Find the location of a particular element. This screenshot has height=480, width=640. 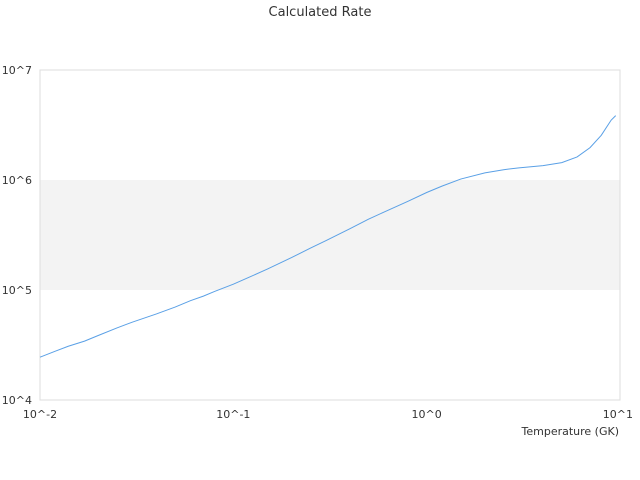

x-axis-ticks: 10^-2 10^-1 10^0 10^1 is located at coordinates (328, 414).